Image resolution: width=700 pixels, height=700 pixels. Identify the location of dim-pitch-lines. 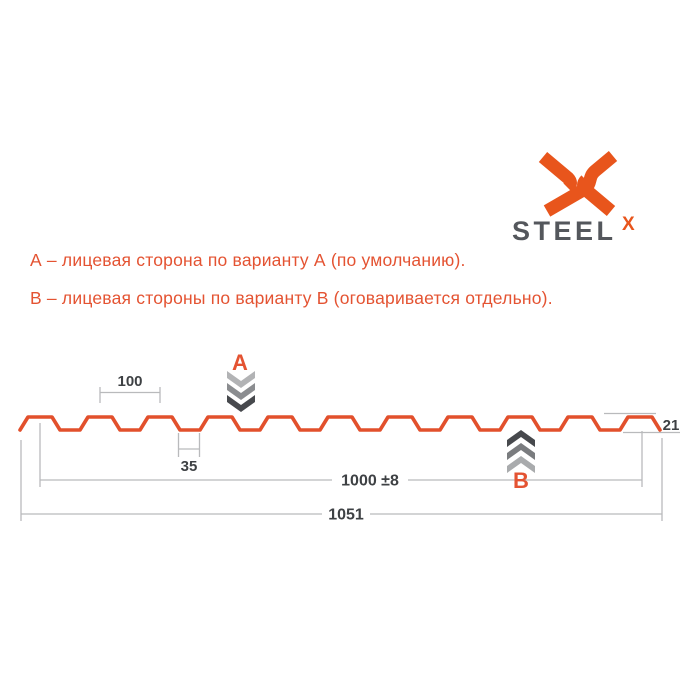
(130, 395).